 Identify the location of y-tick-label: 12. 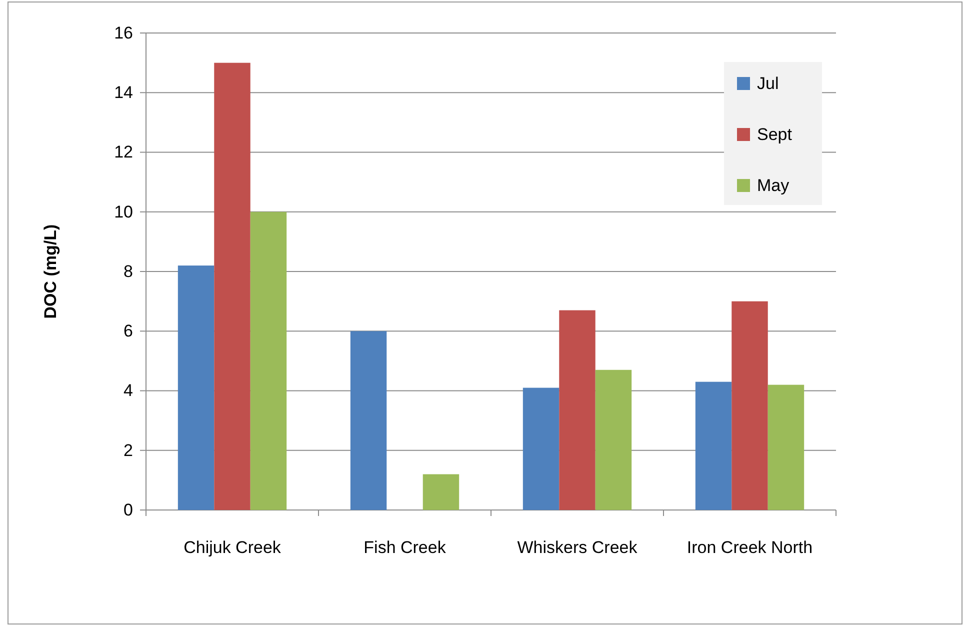
(123, 152).